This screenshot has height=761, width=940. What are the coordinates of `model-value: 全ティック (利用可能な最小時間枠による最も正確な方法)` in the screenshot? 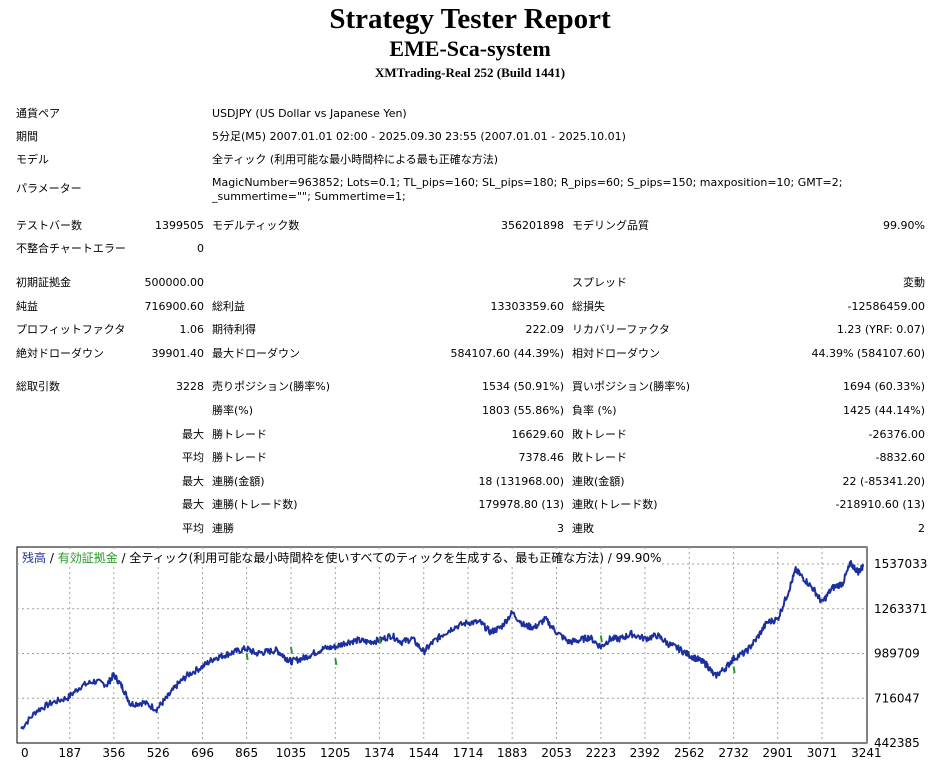 It's located at (355, 159).